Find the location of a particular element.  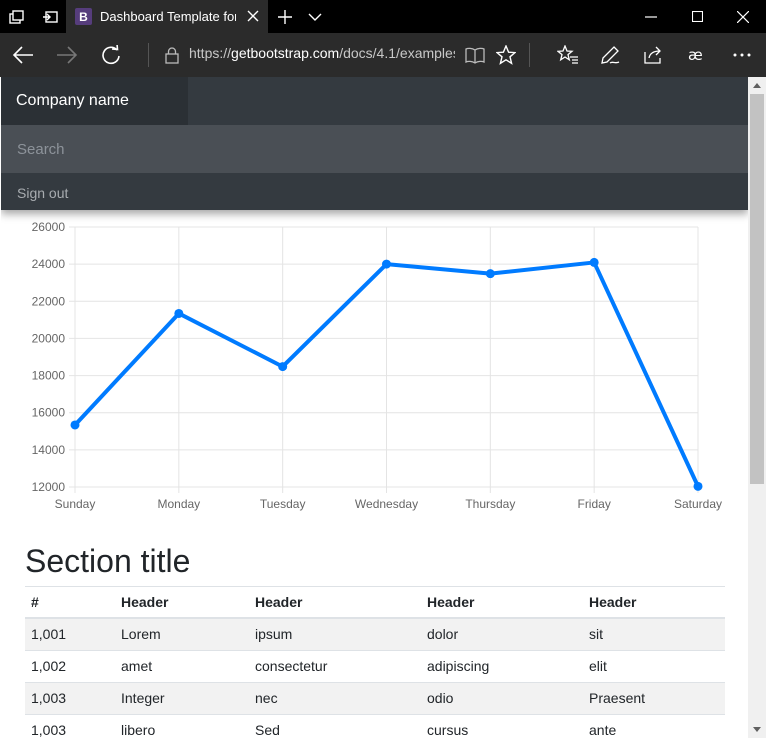

new-tab-icon is located at coordinates (285, 16).